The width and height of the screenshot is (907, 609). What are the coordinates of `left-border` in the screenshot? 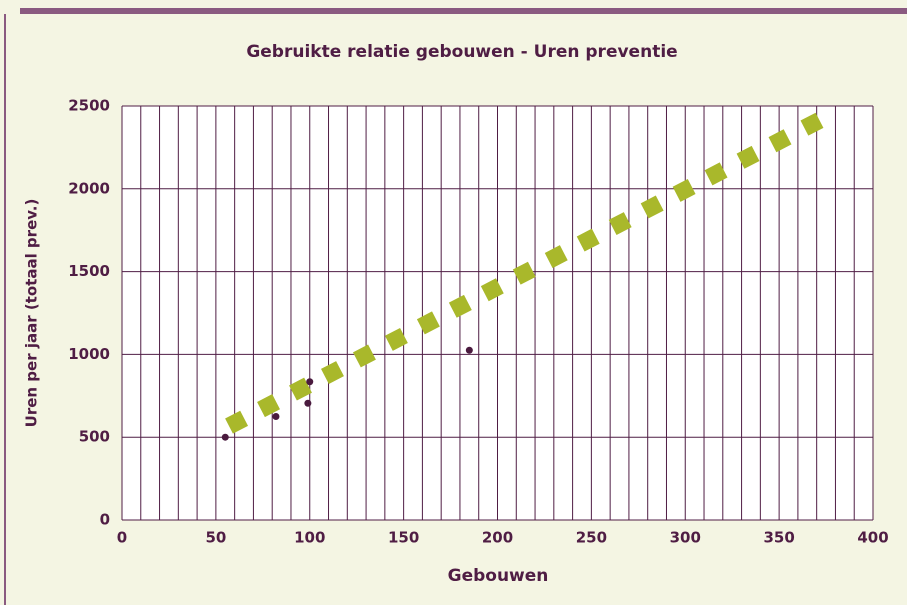 It's located at (5, 309).